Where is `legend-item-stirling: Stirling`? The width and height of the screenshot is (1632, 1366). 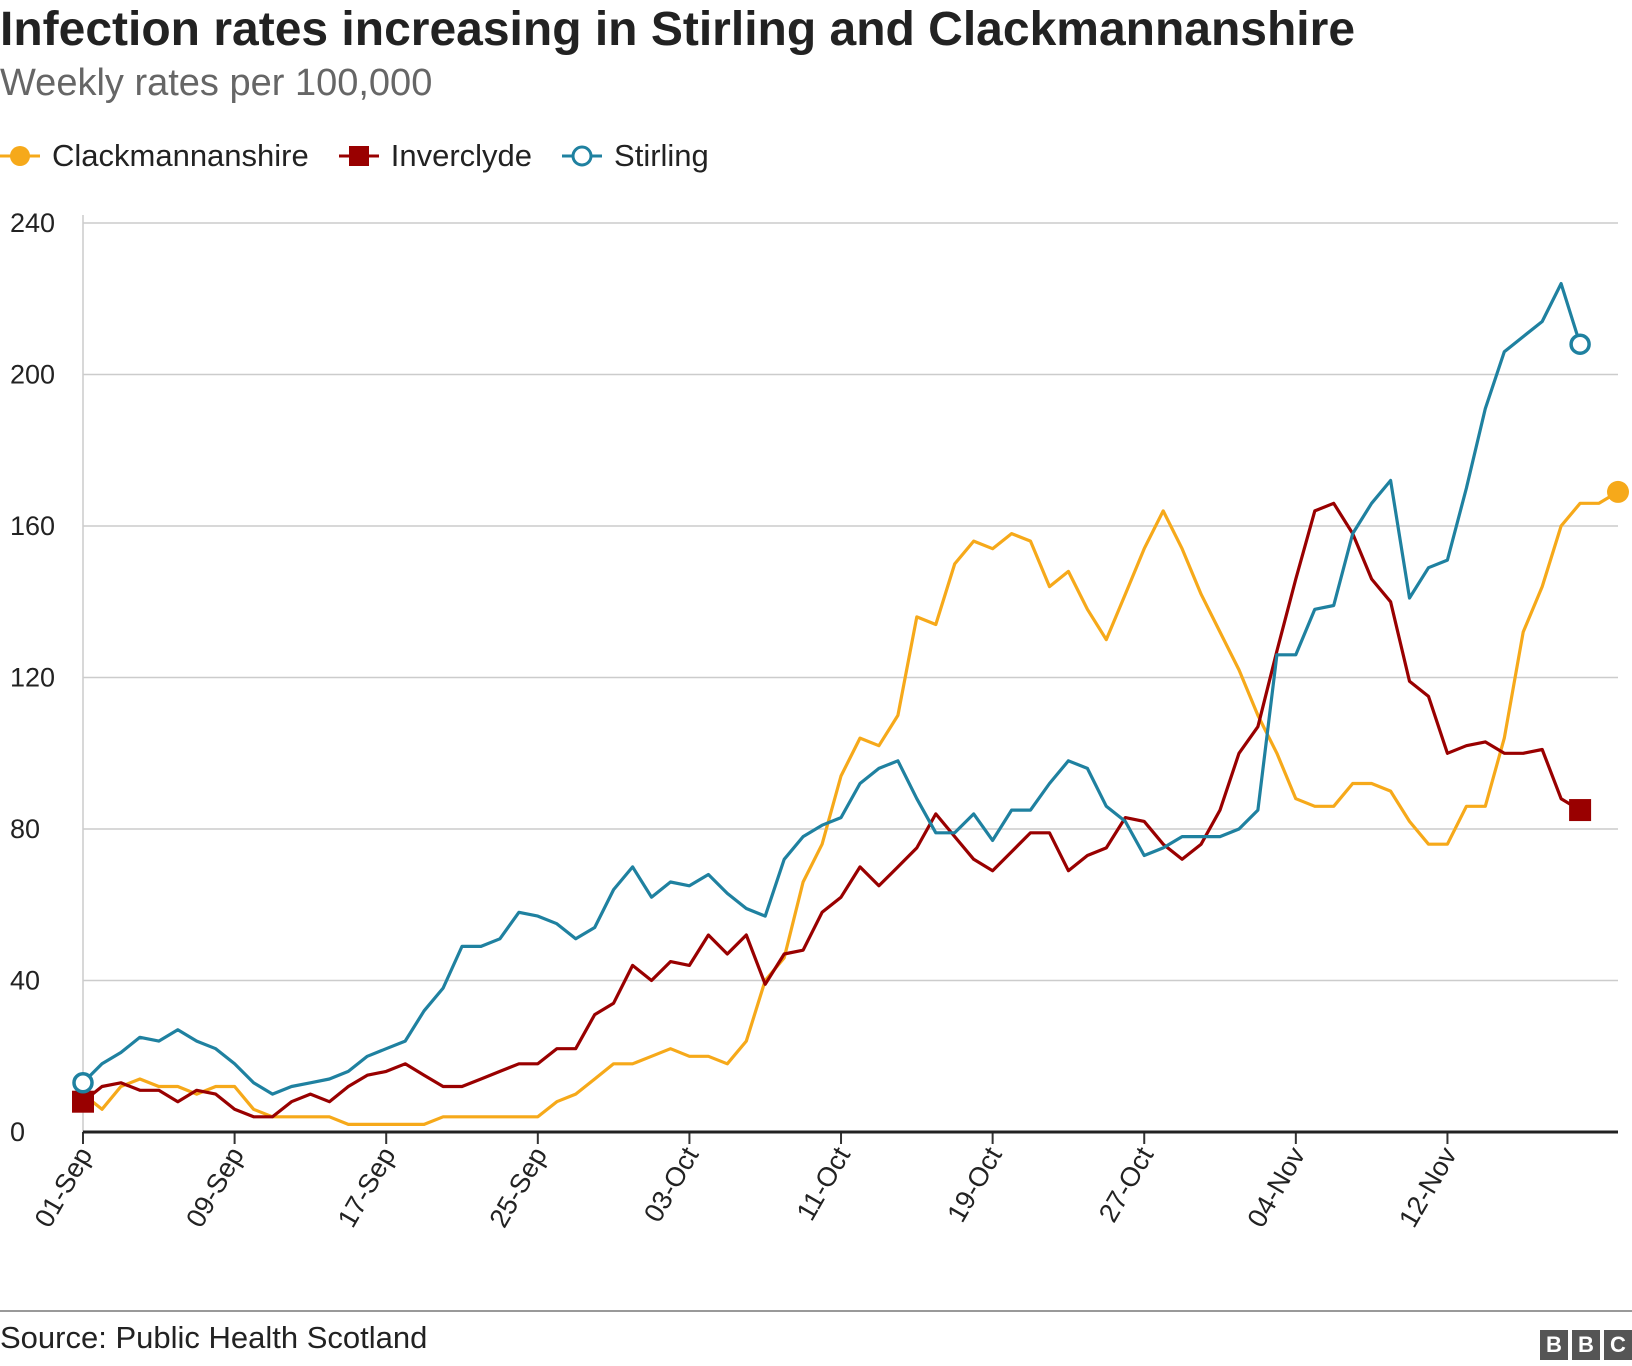
legend-item-stirling: Stirling is located at coordinates (635, 156).